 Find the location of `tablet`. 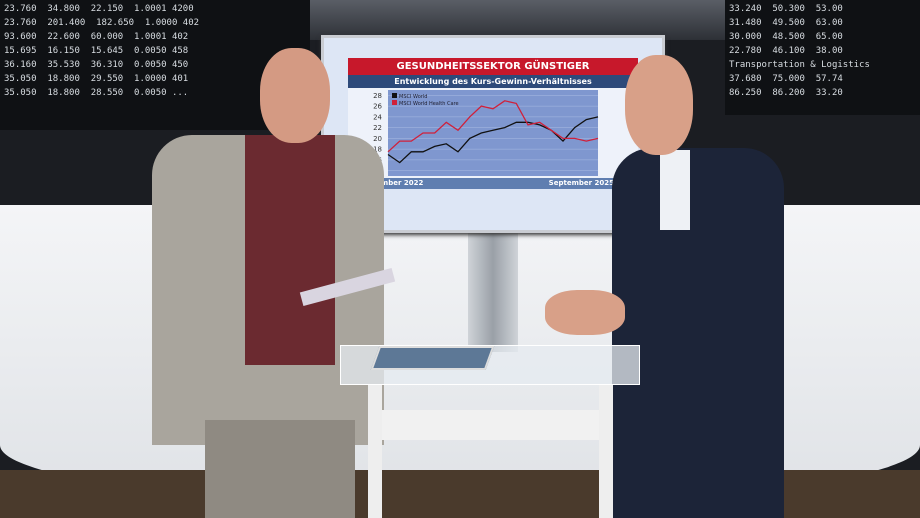

tablet is located at coordinates (432, 358).